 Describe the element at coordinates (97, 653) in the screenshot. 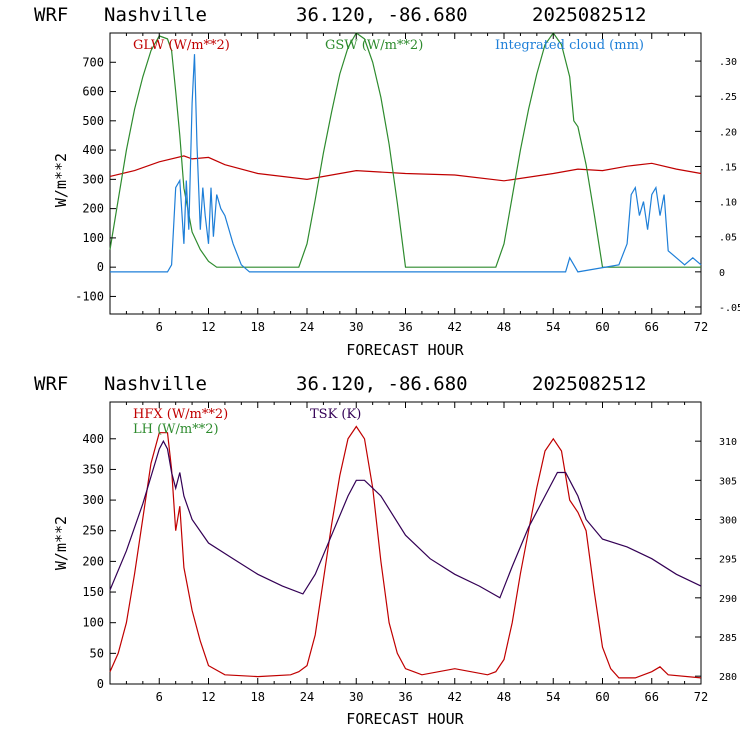

I see `y-tick-label: 50` at that location.